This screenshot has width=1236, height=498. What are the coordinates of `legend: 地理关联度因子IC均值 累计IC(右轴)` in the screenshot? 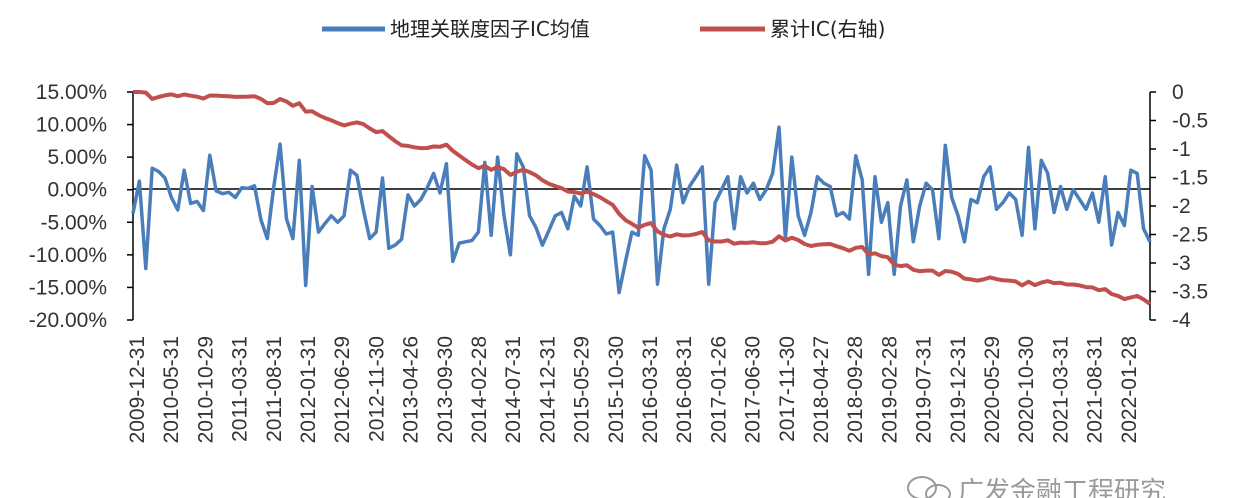 It's located at (603, 29).